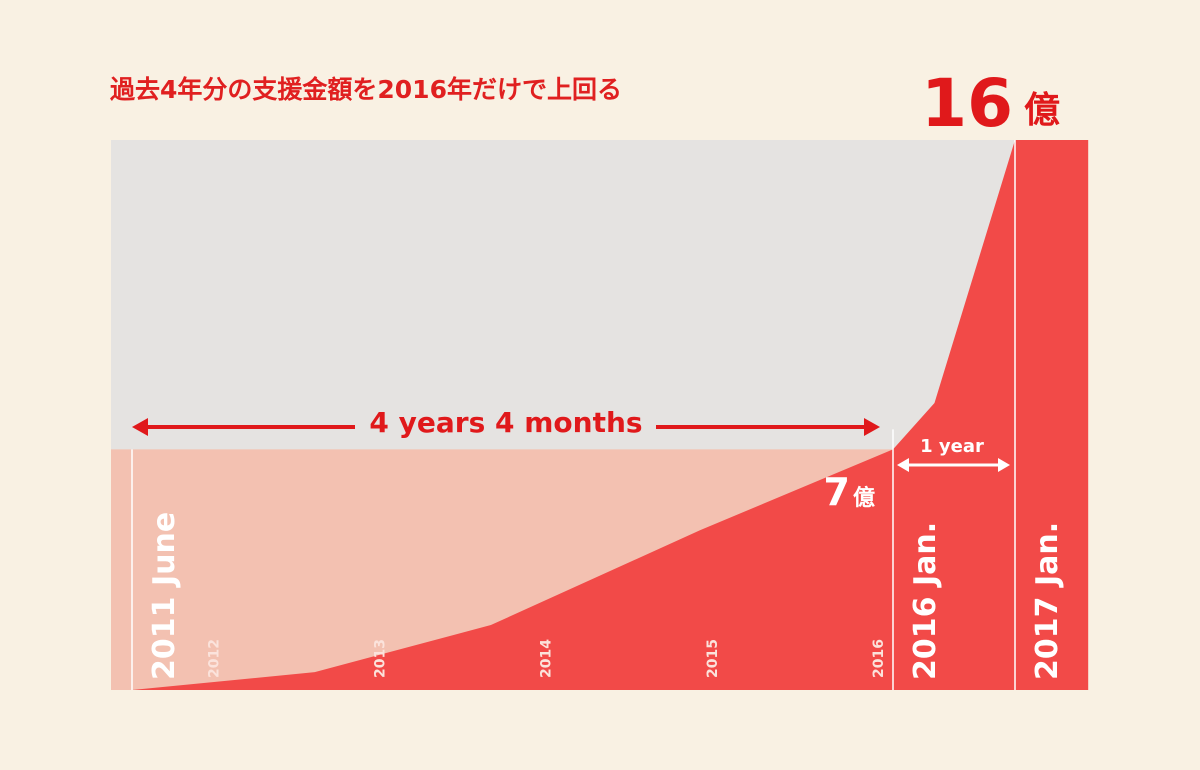 The image size is (1200, 770). Describe the element at coordinates (864, 498) in the screenshot. I see `unit-2016: 億` at that location.